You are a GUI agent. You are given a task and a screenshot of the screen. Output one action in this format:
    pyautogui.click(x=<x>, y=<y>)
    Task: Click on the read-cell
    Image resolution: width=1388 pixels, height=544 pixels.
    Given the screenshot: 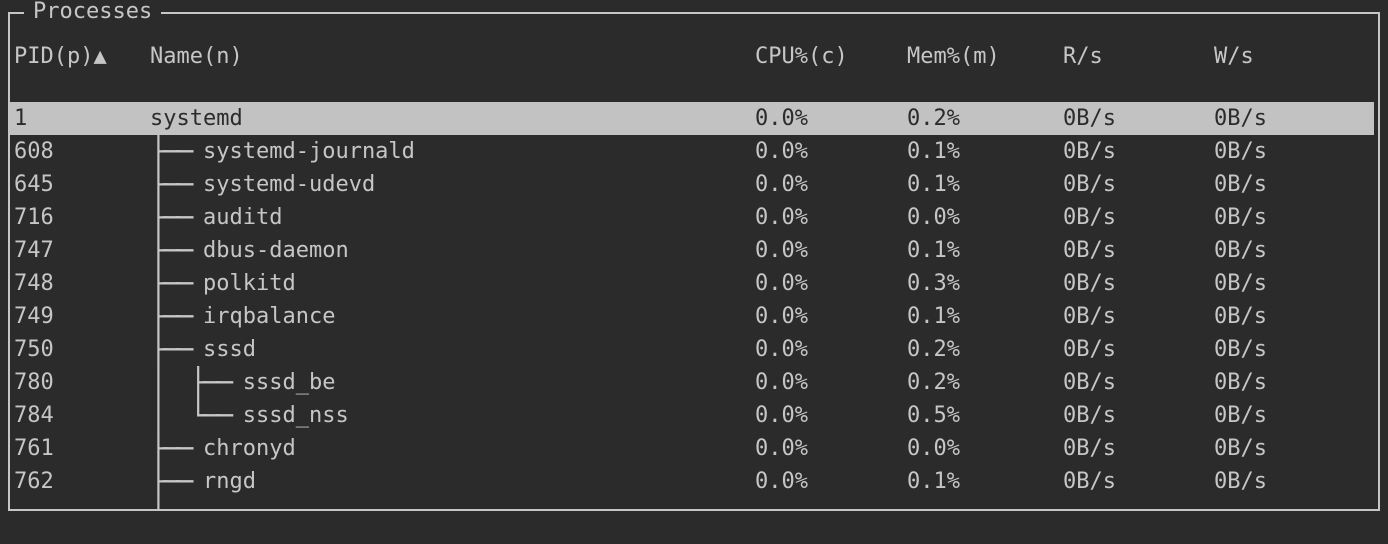 What is the action you would take?
    pyautogui.click(x=1138, y=503)
    